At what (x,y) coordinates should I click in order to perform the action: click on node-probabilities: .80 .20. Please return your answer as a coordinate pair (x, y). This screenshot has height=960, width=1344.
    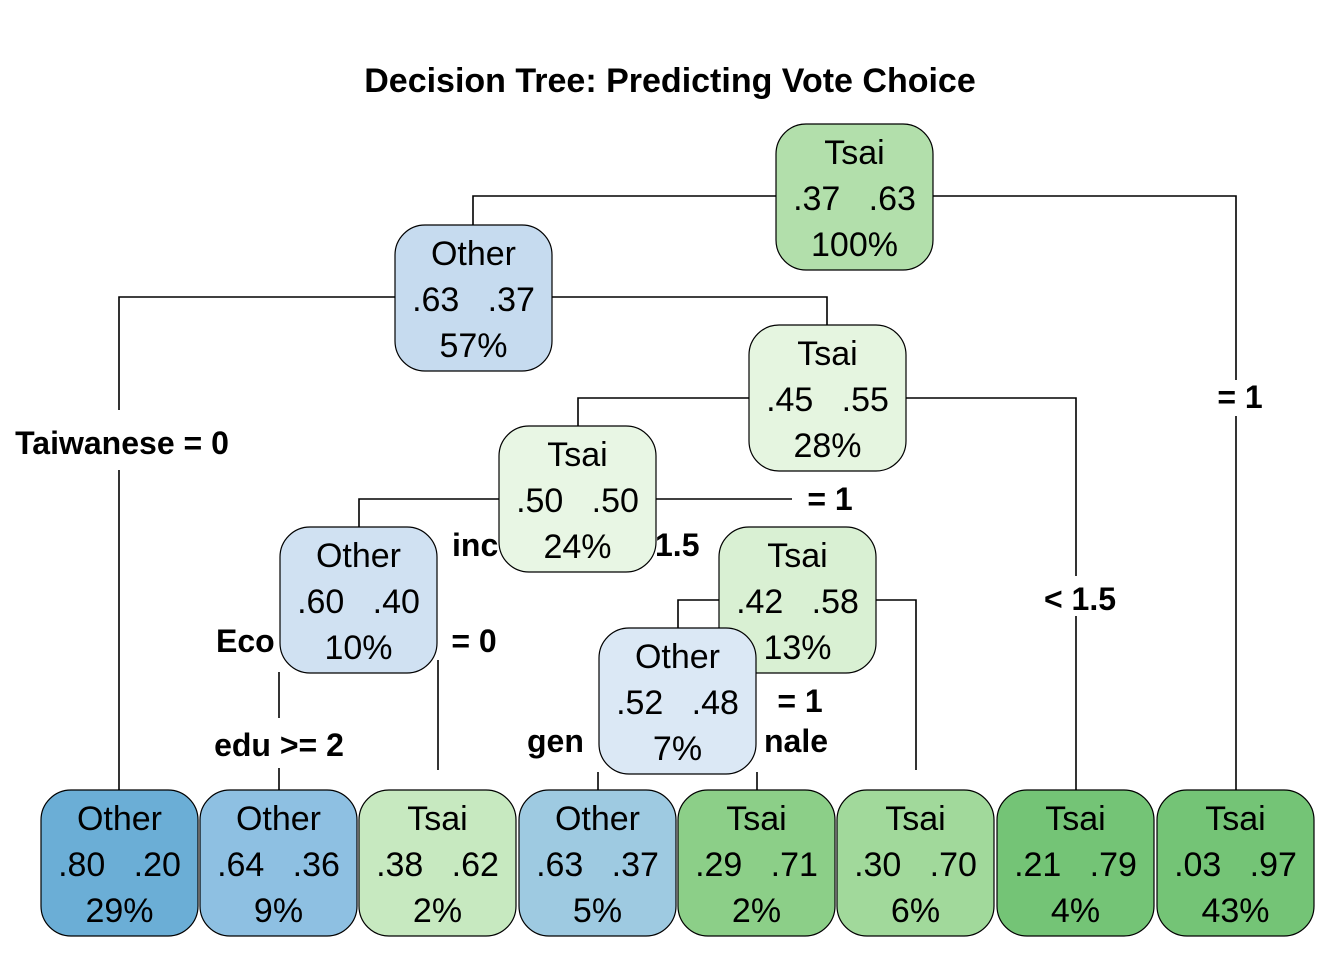
    Looking at the image, I should click on (119, 865).